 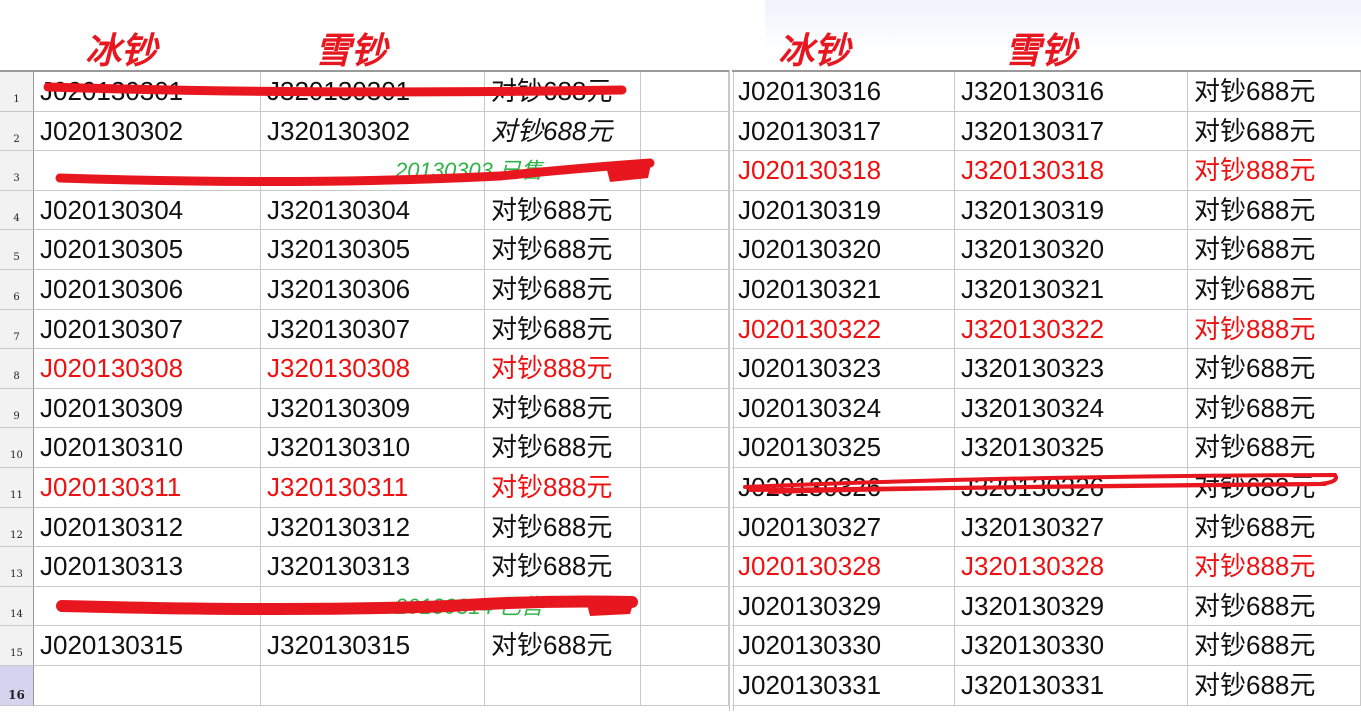 I want to click on cell-a: J020130329, so click(x=843, y=606).